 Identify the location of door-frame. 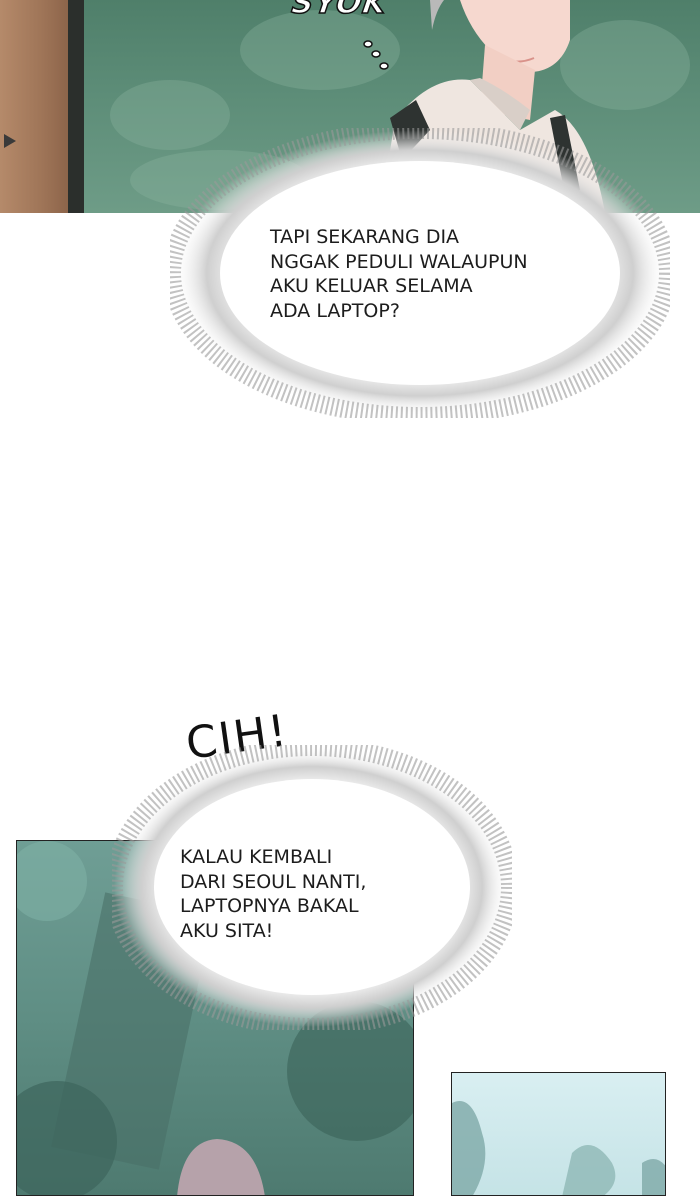
(76, 106).